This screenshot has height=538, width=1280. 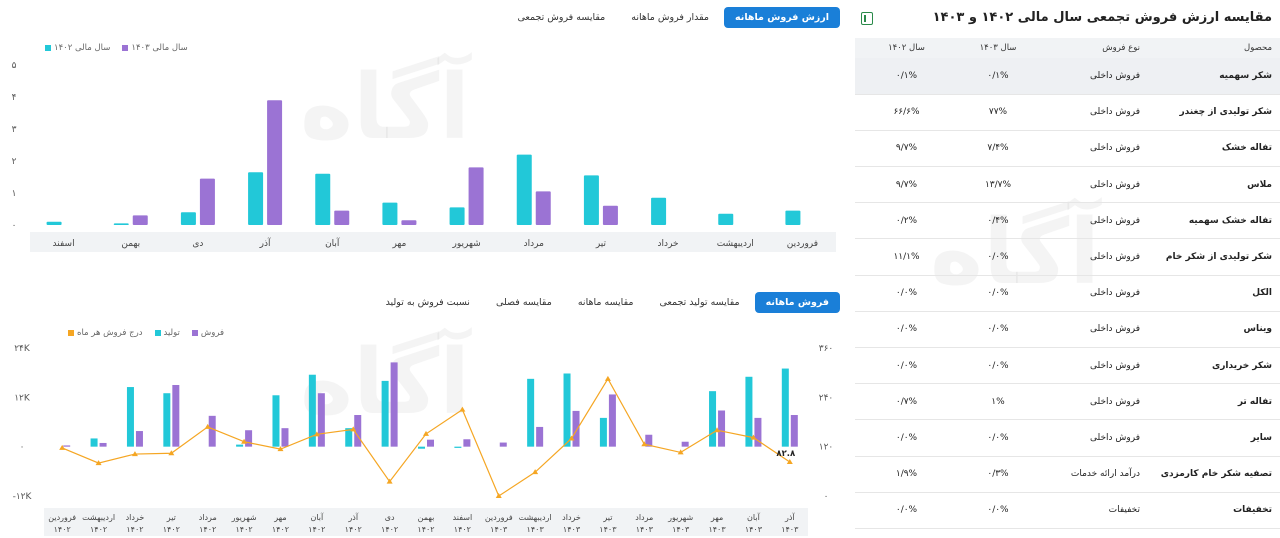 What do you see at coordinates (998, 474) in the screenshot?
I see `cell-year-1403: ۰/۳%` at bounding box center [998, 474].